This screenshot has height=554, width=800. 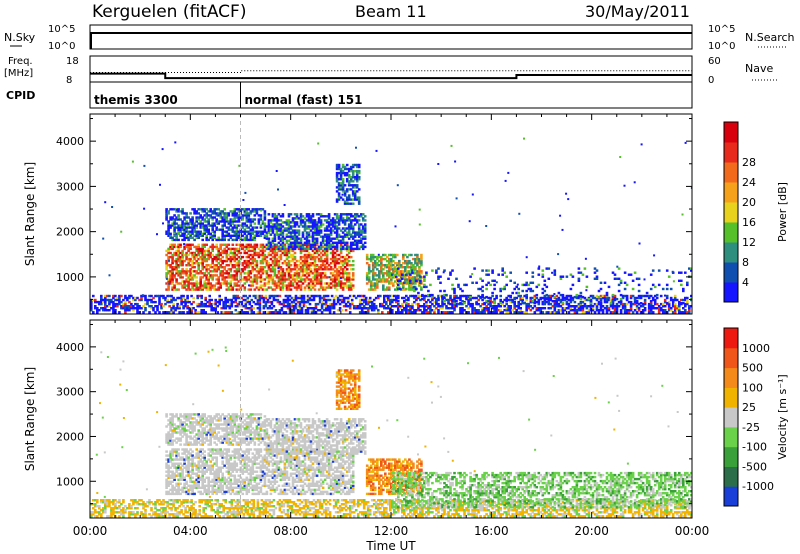 I want to click on n-tick-left-bottom: 10^0, so click(x=61, y=46).